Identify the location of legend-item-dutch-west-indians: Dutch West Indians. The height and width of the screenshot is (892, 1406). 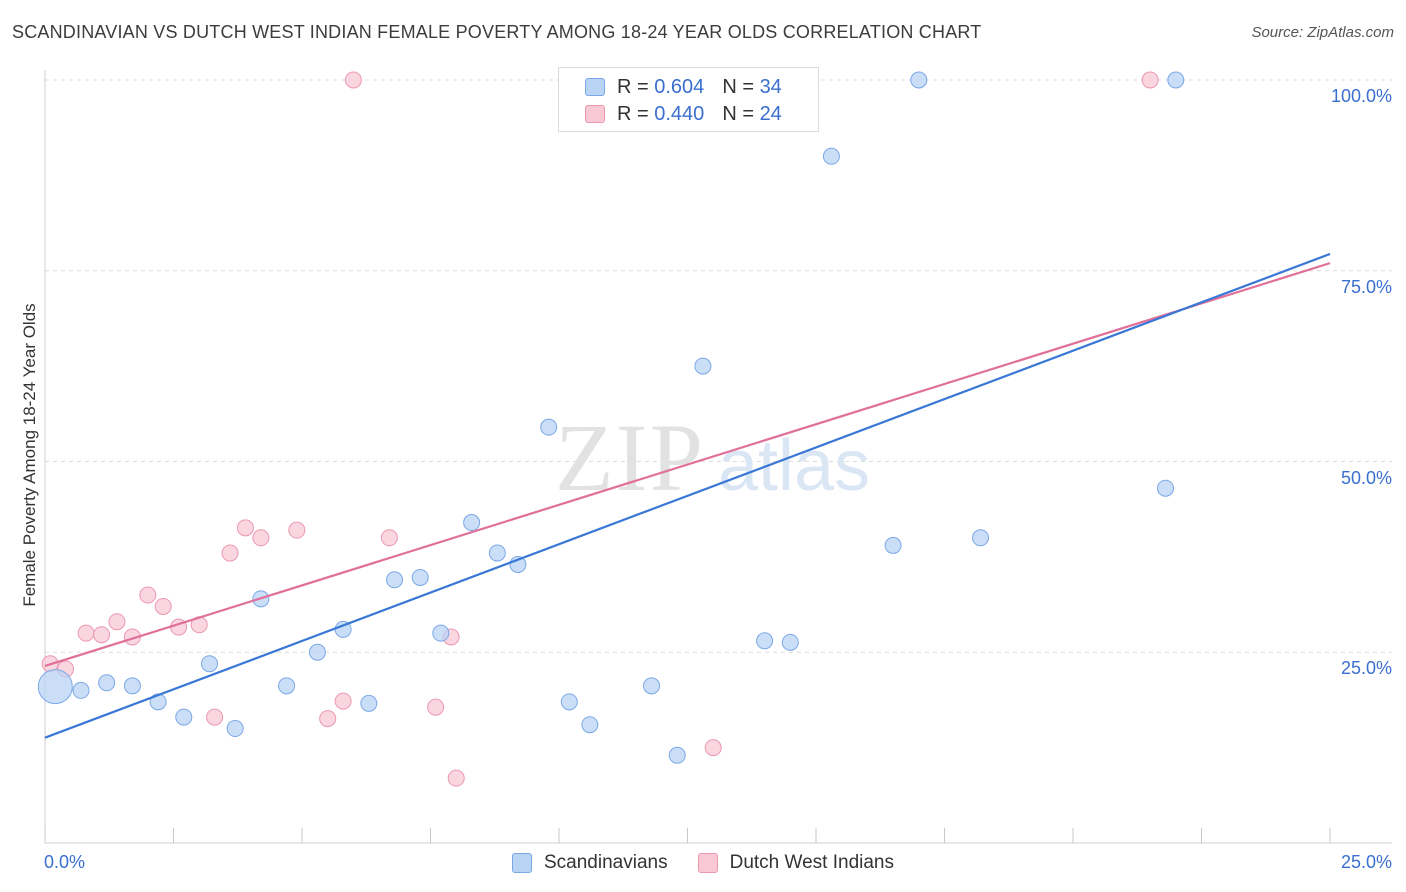
(795, 863).